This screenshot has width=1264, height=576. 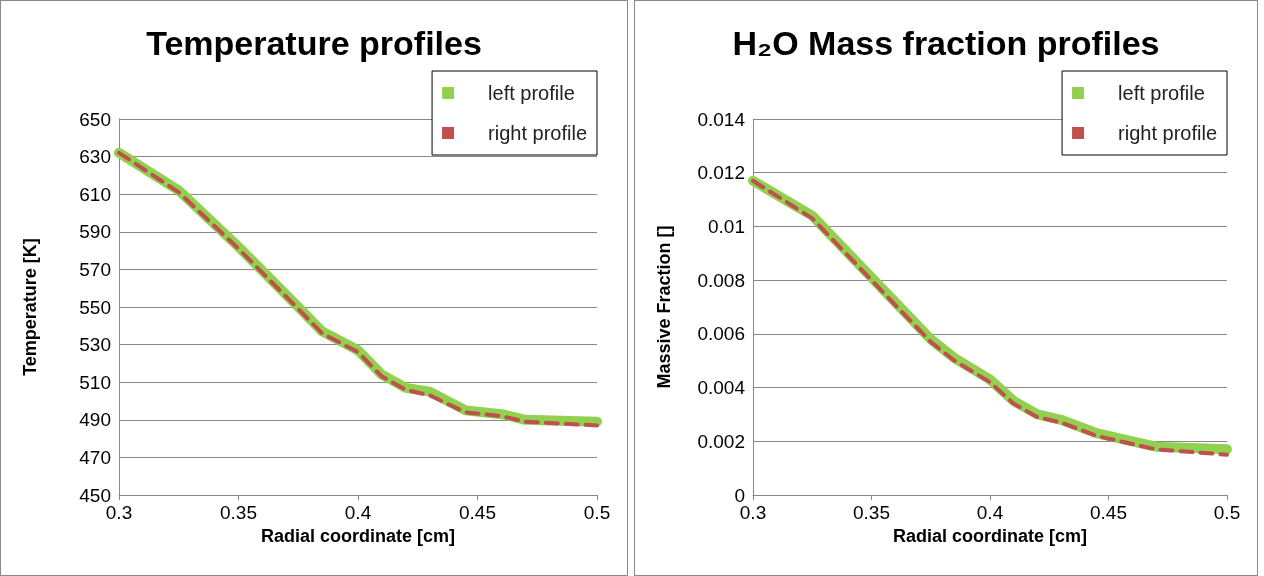 What do you see at coordinates (95, 307) in the screenshot?
I see `y-tick-label: 550` at bounding box center [95, 307].